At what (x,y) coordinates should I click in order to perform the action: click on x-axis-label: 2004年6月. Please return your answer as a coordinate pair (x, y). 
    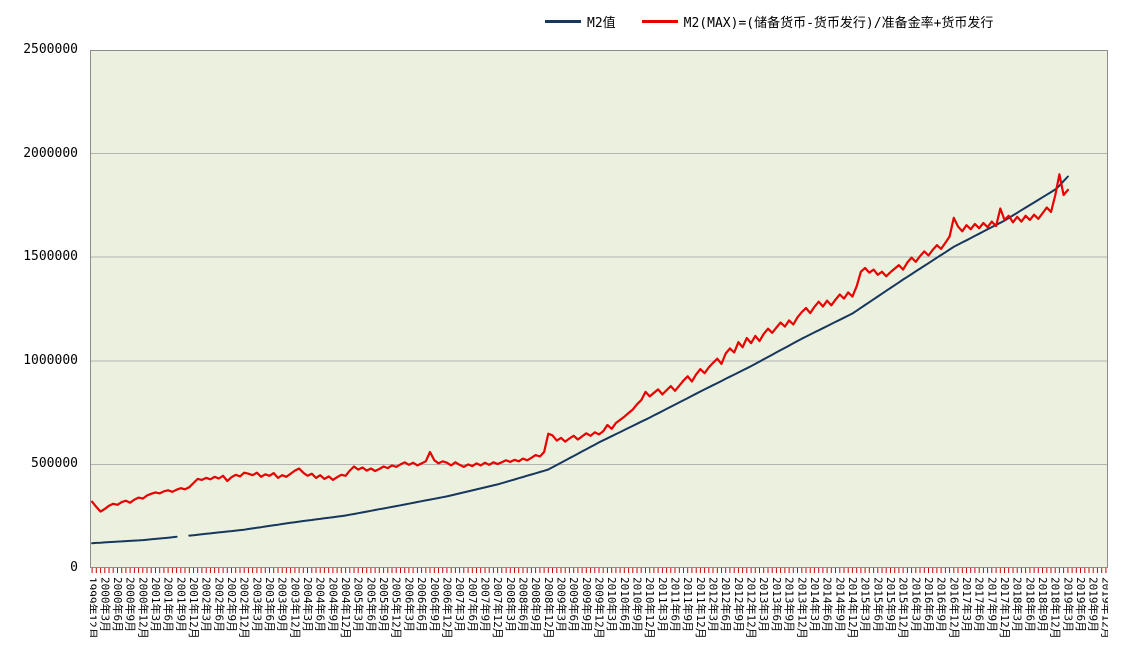
    Looking at the image, I should click on (321, 604).